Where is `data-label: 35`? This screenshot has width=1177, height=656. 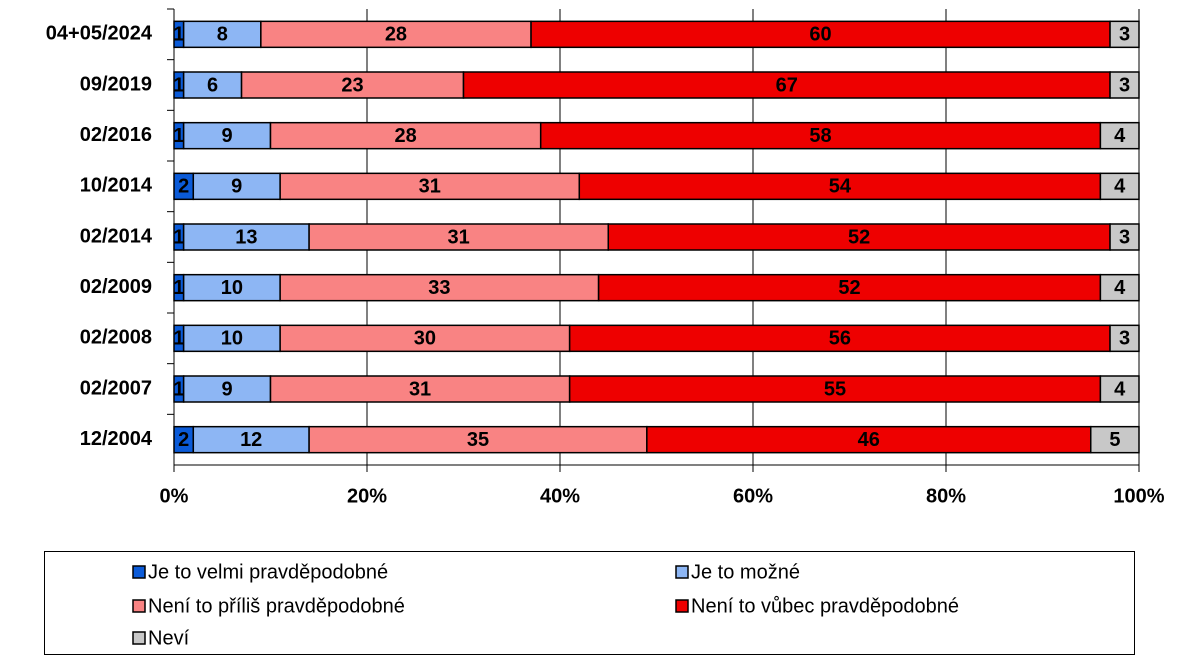 data-label: 35 is located at coordinates (478, 440).